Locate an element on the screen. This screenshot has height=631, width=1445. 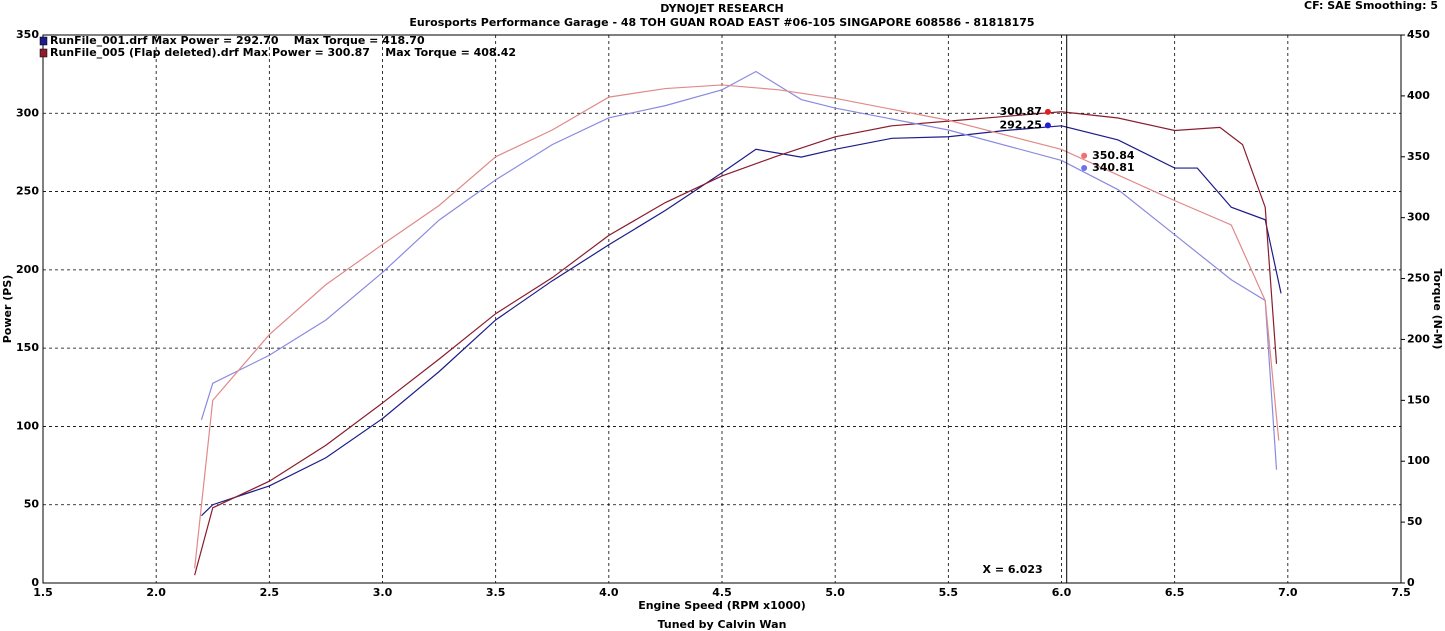
y2-tick-label: 300 is located at coordinates (1418, 217).